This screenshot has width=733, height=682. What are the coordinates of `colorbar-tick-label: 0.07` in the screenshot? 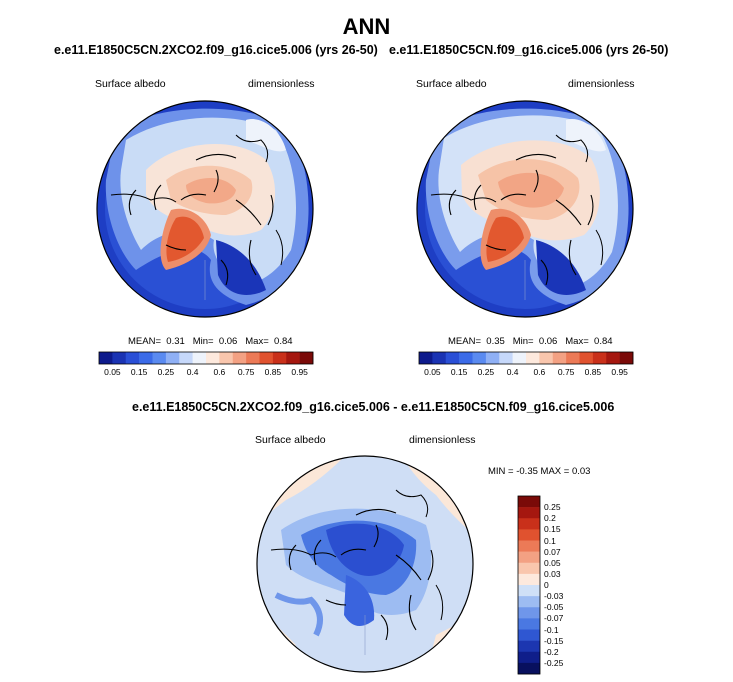 It's located at (552, 551).